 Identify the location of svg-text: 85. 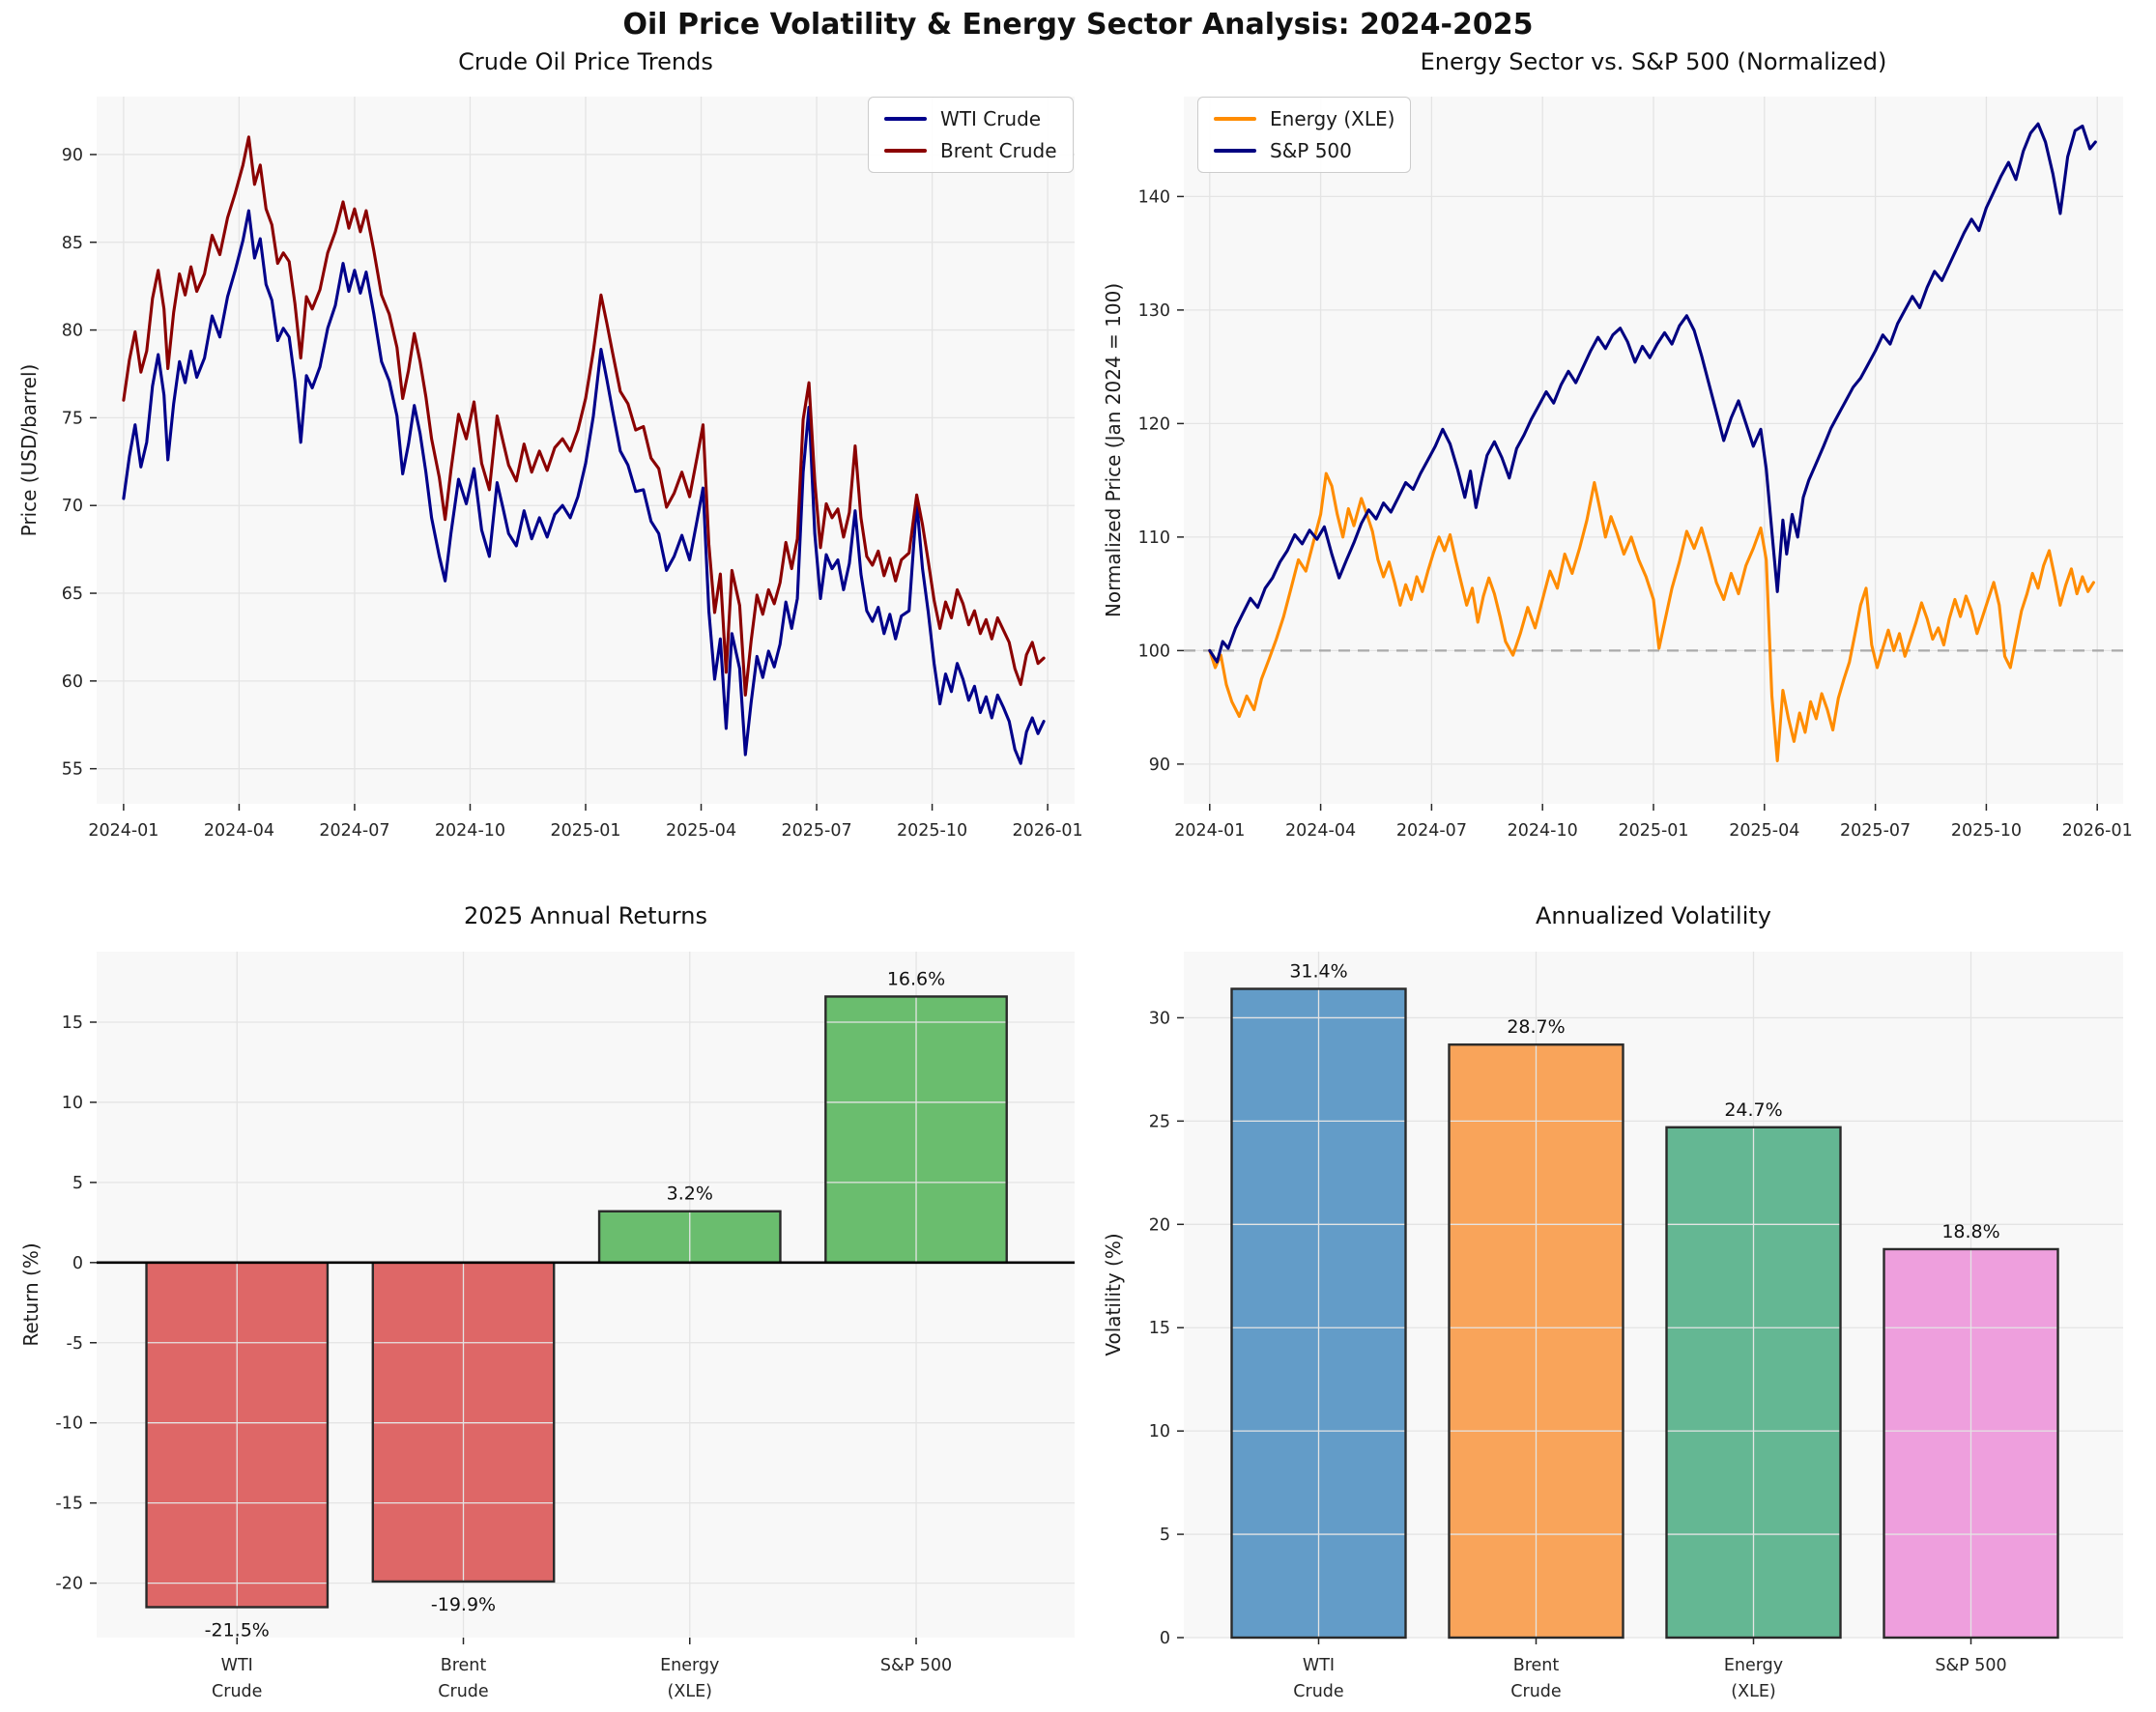
(72, 243).